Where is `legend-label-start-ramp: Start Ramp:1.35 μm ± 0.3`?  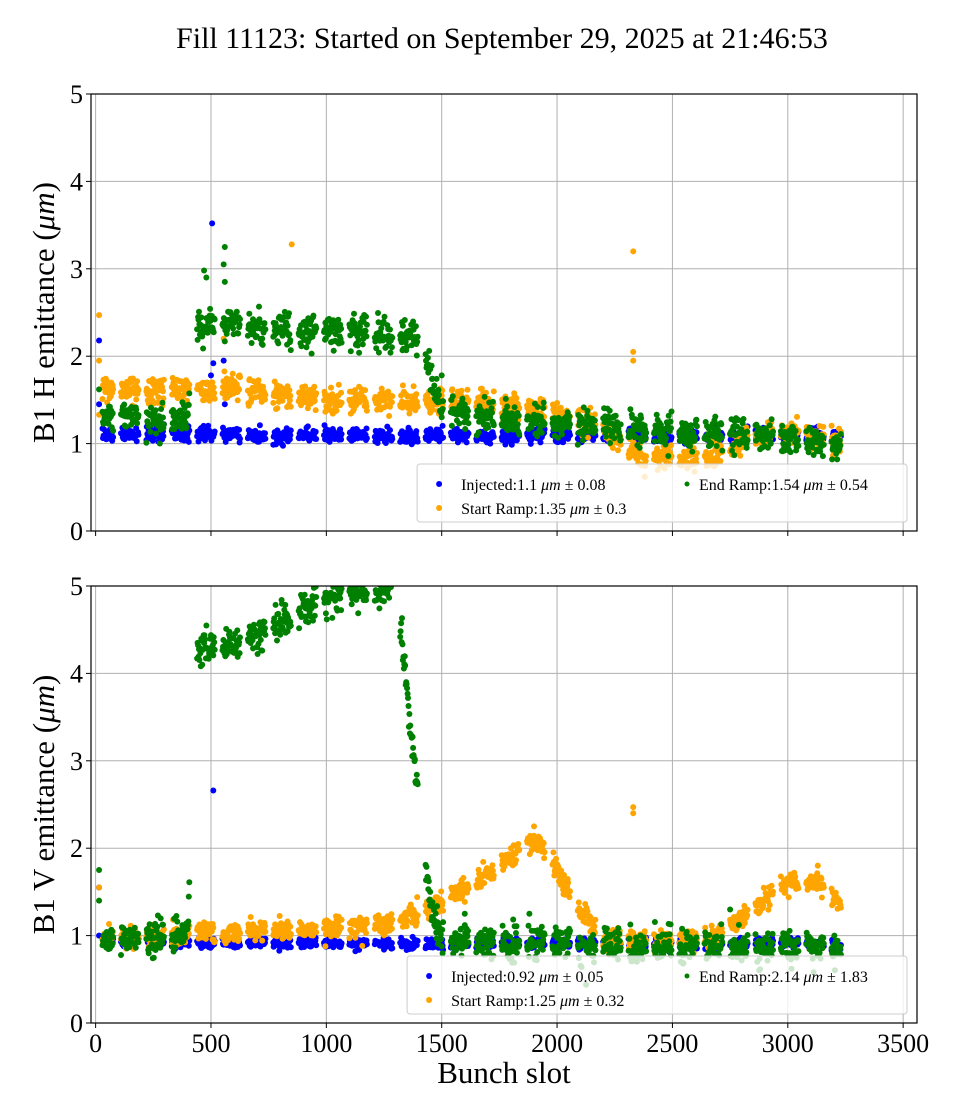
legend-label-start-ramp: Start Ramp:1.35 μm ± 0.3 is located at coordinates (543, 509).